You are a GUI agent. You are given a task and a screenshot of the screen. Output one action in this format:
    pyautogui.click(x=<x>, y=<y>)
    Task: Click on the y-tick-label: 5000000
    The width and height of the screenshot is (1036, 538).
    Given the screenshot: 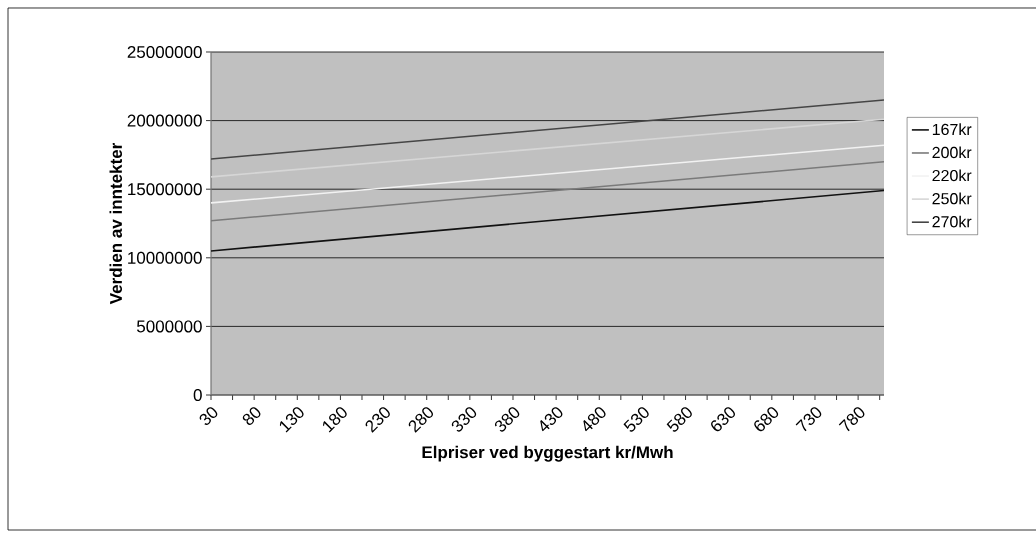 What is the action you would take?
    pyautogui.click(x=169, y=326)
    